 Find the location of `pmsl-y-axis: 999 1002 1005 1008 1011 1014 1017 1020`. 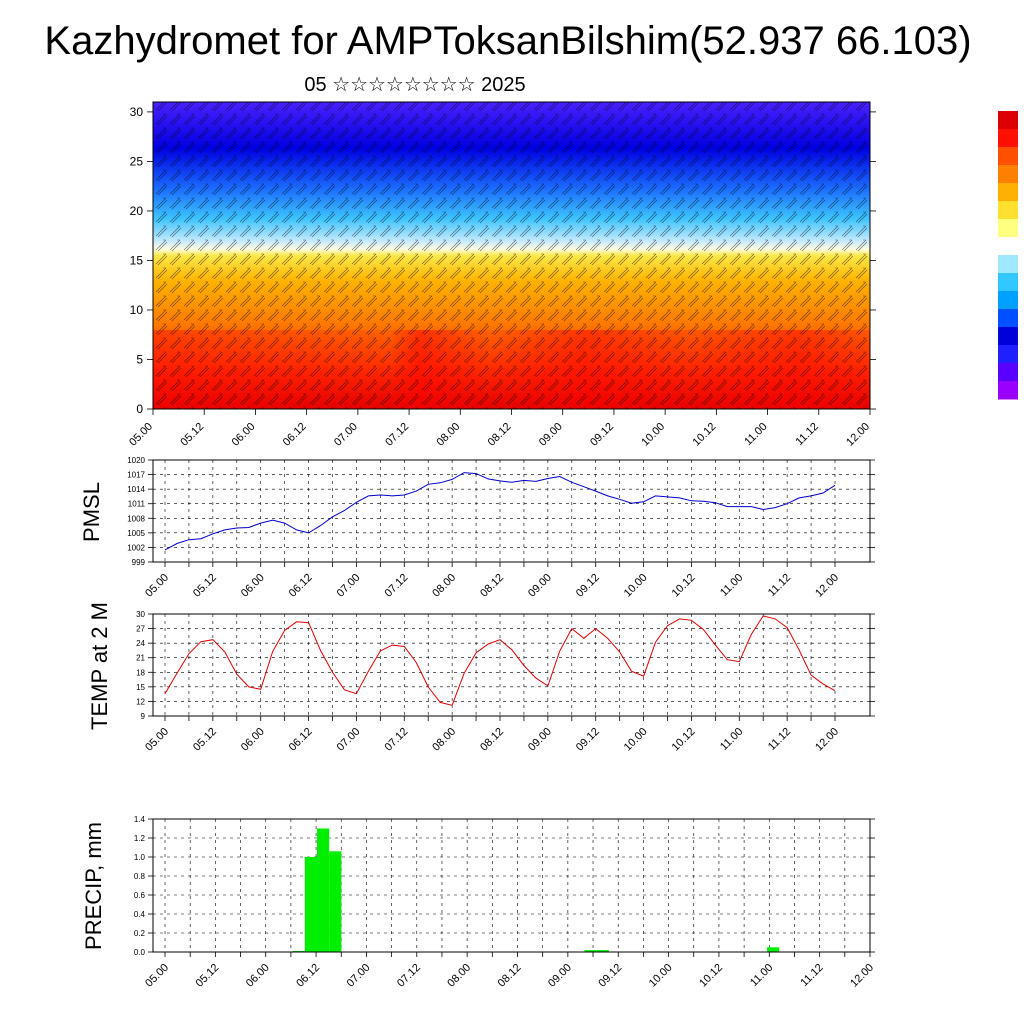

pmsl-y-axis: 999 1002 1005 1008 1011 1014 1017 1020 is located at coordinates (501, 511).